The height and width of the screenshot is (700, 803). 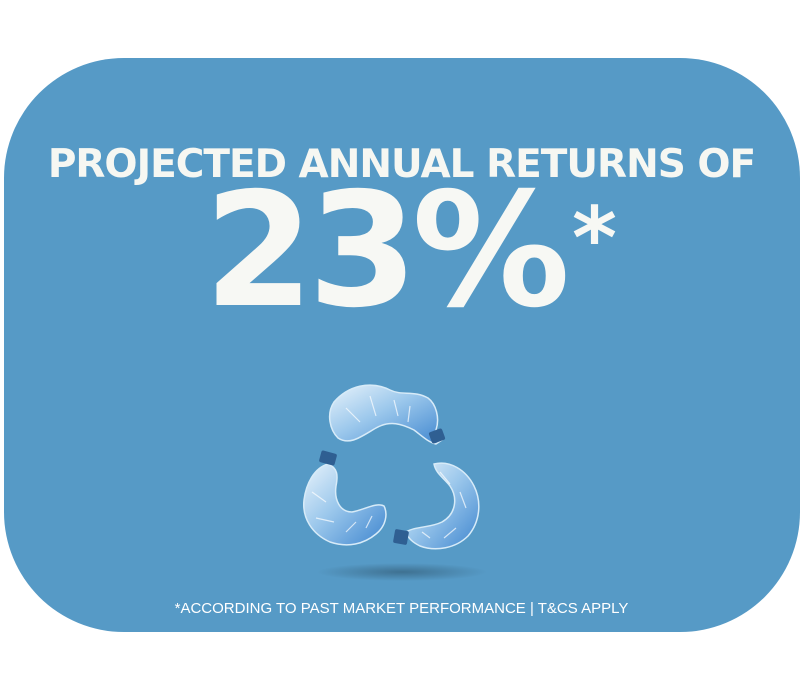 I want to click on headline: PROJECTED ANNUAL RETURNS OF, so click(x=401, y=164).